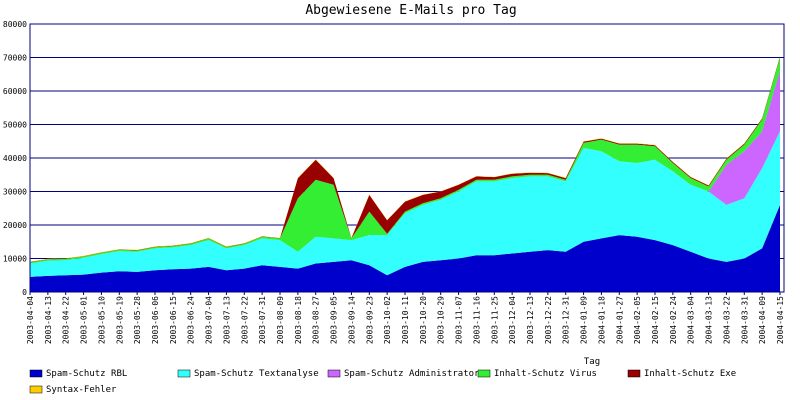  I want to click on y-tick-label: 20000, so click(15, 225).